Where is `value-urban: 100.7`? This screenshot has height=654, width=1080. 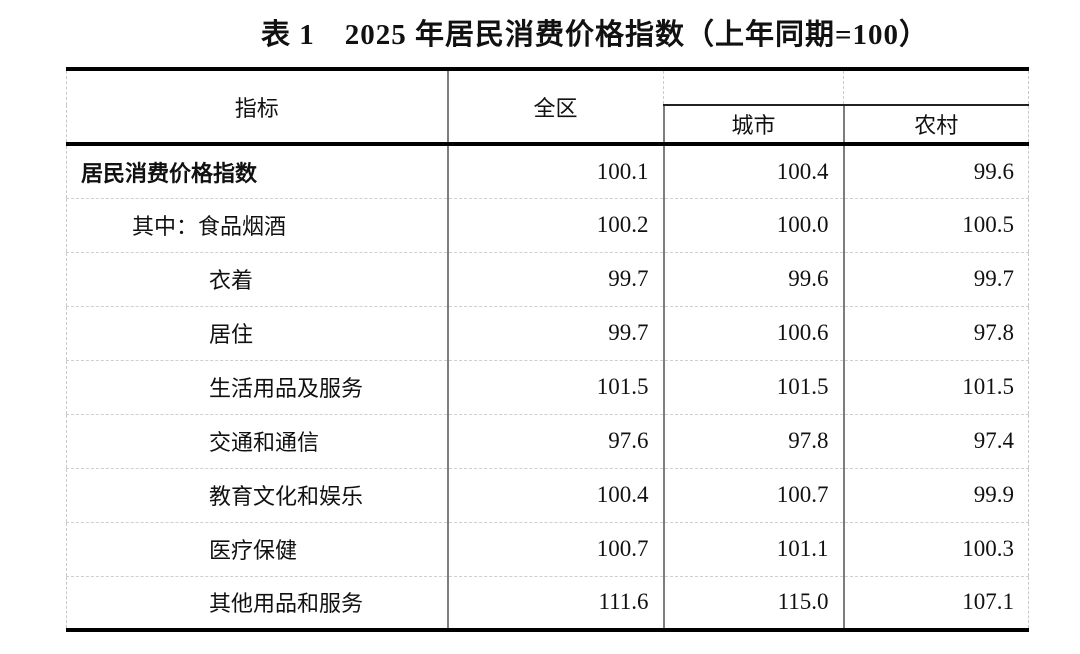
value-urban: 100.7 is located at coordinates (753, 494).